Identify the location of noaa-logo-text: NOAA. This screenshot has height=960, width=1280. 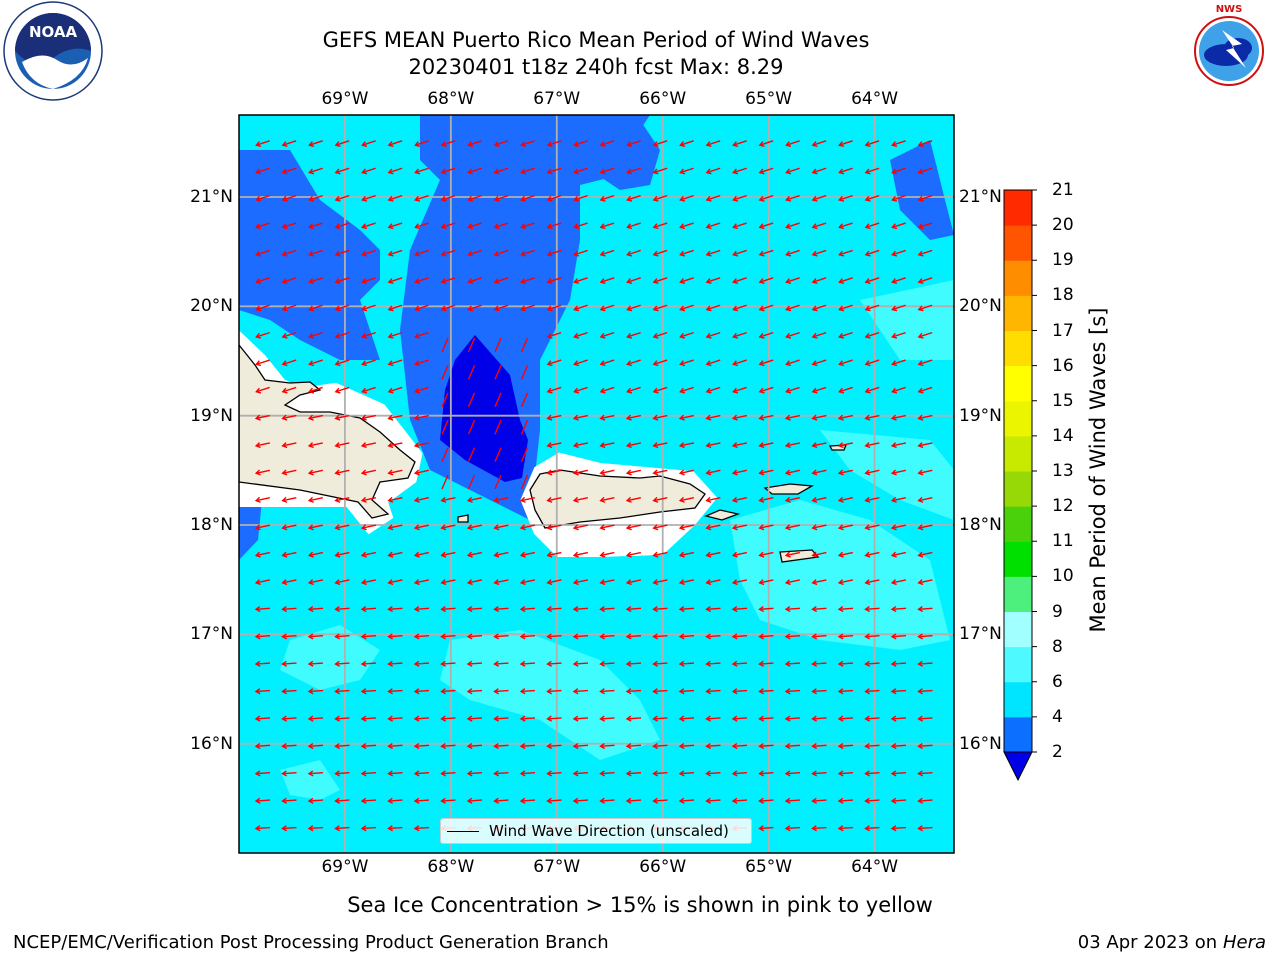
(53, 32).